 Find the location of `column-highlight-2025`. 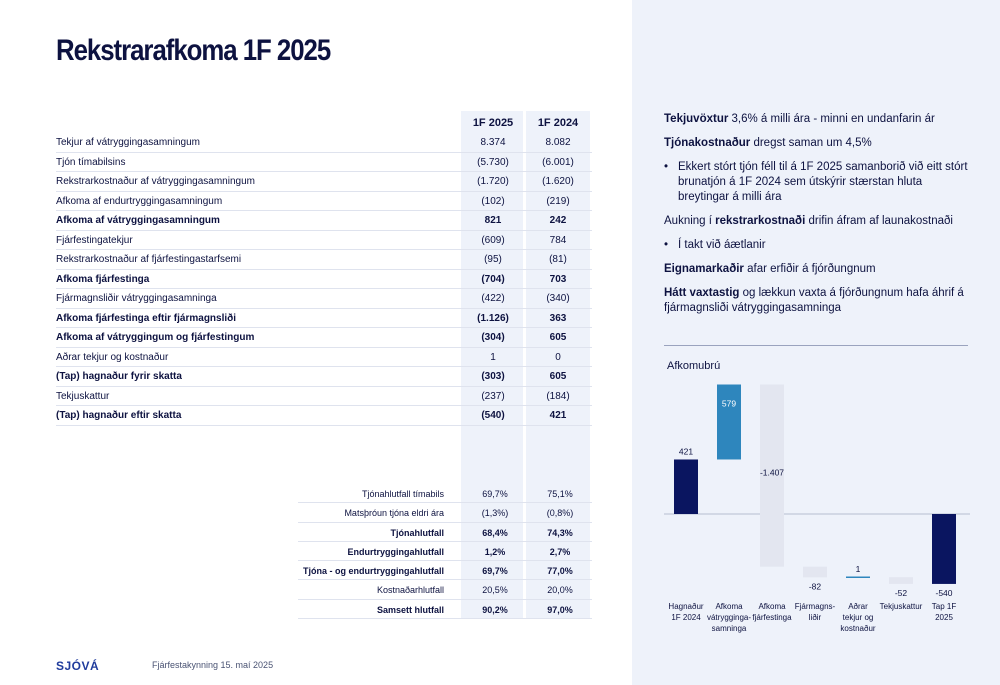

column-highlight-2025 is located at coordinates (492, 365).